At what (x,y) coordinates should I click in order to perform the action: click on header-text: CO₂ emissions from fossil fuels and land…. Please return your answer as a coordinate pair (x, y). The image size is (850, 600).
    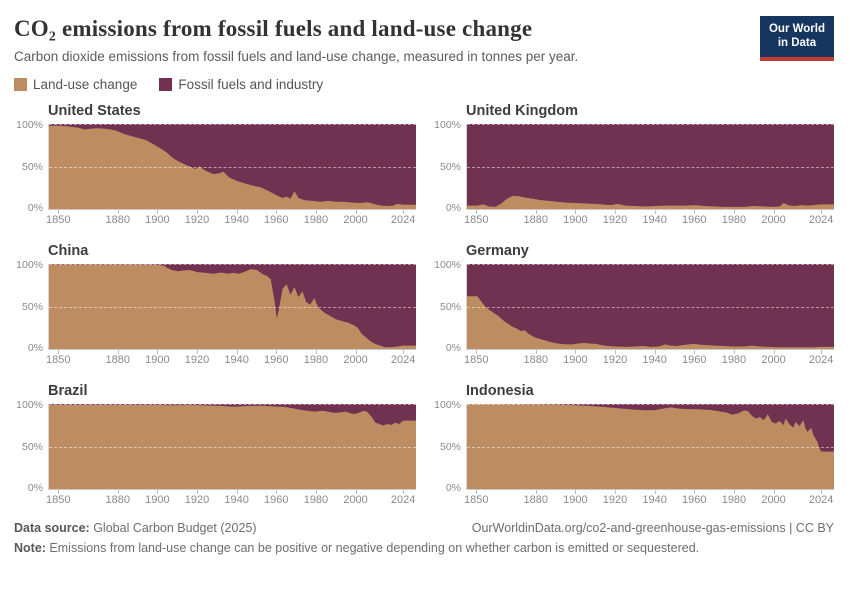
    Looking at the image, I should click on (296, 39).